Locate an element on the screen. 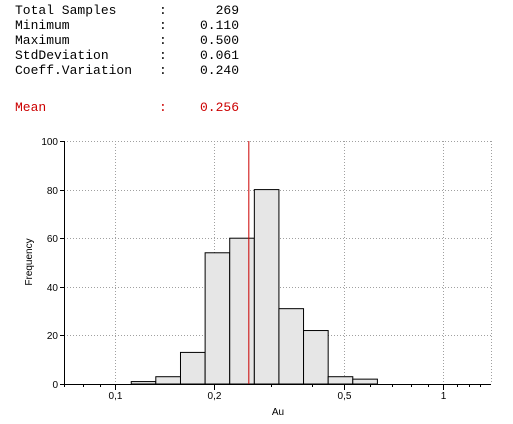 This screenshot has height=424, width=513. y-axis-title: Frequency is located at coordinates (29, 261).